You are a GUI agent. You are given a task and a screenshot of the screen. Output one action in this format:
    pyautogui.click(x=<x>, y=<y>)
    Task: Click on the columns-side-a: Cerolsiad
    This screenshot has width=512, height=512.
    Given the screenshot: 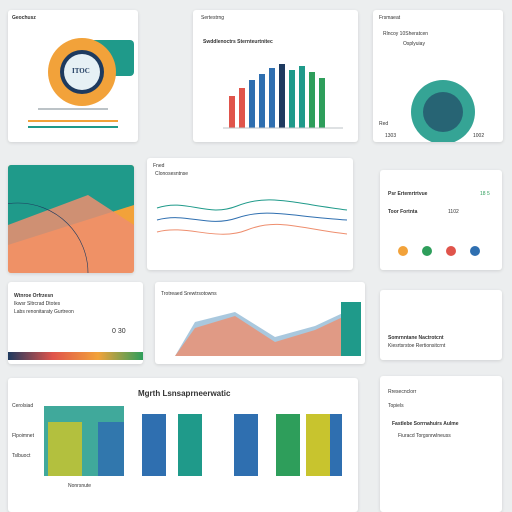 What is the action you would take?
    pyautogui.click(x=23, y=406)
    